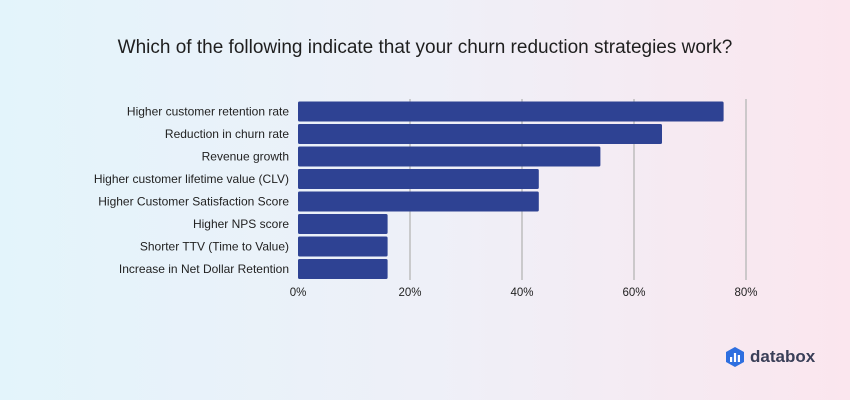 This screenshot has width=850, height=400. What do you see at coordinates (633, 293) in the screenshot?
I see `x-tick-label: 60%` at bounding box center [633, 293].